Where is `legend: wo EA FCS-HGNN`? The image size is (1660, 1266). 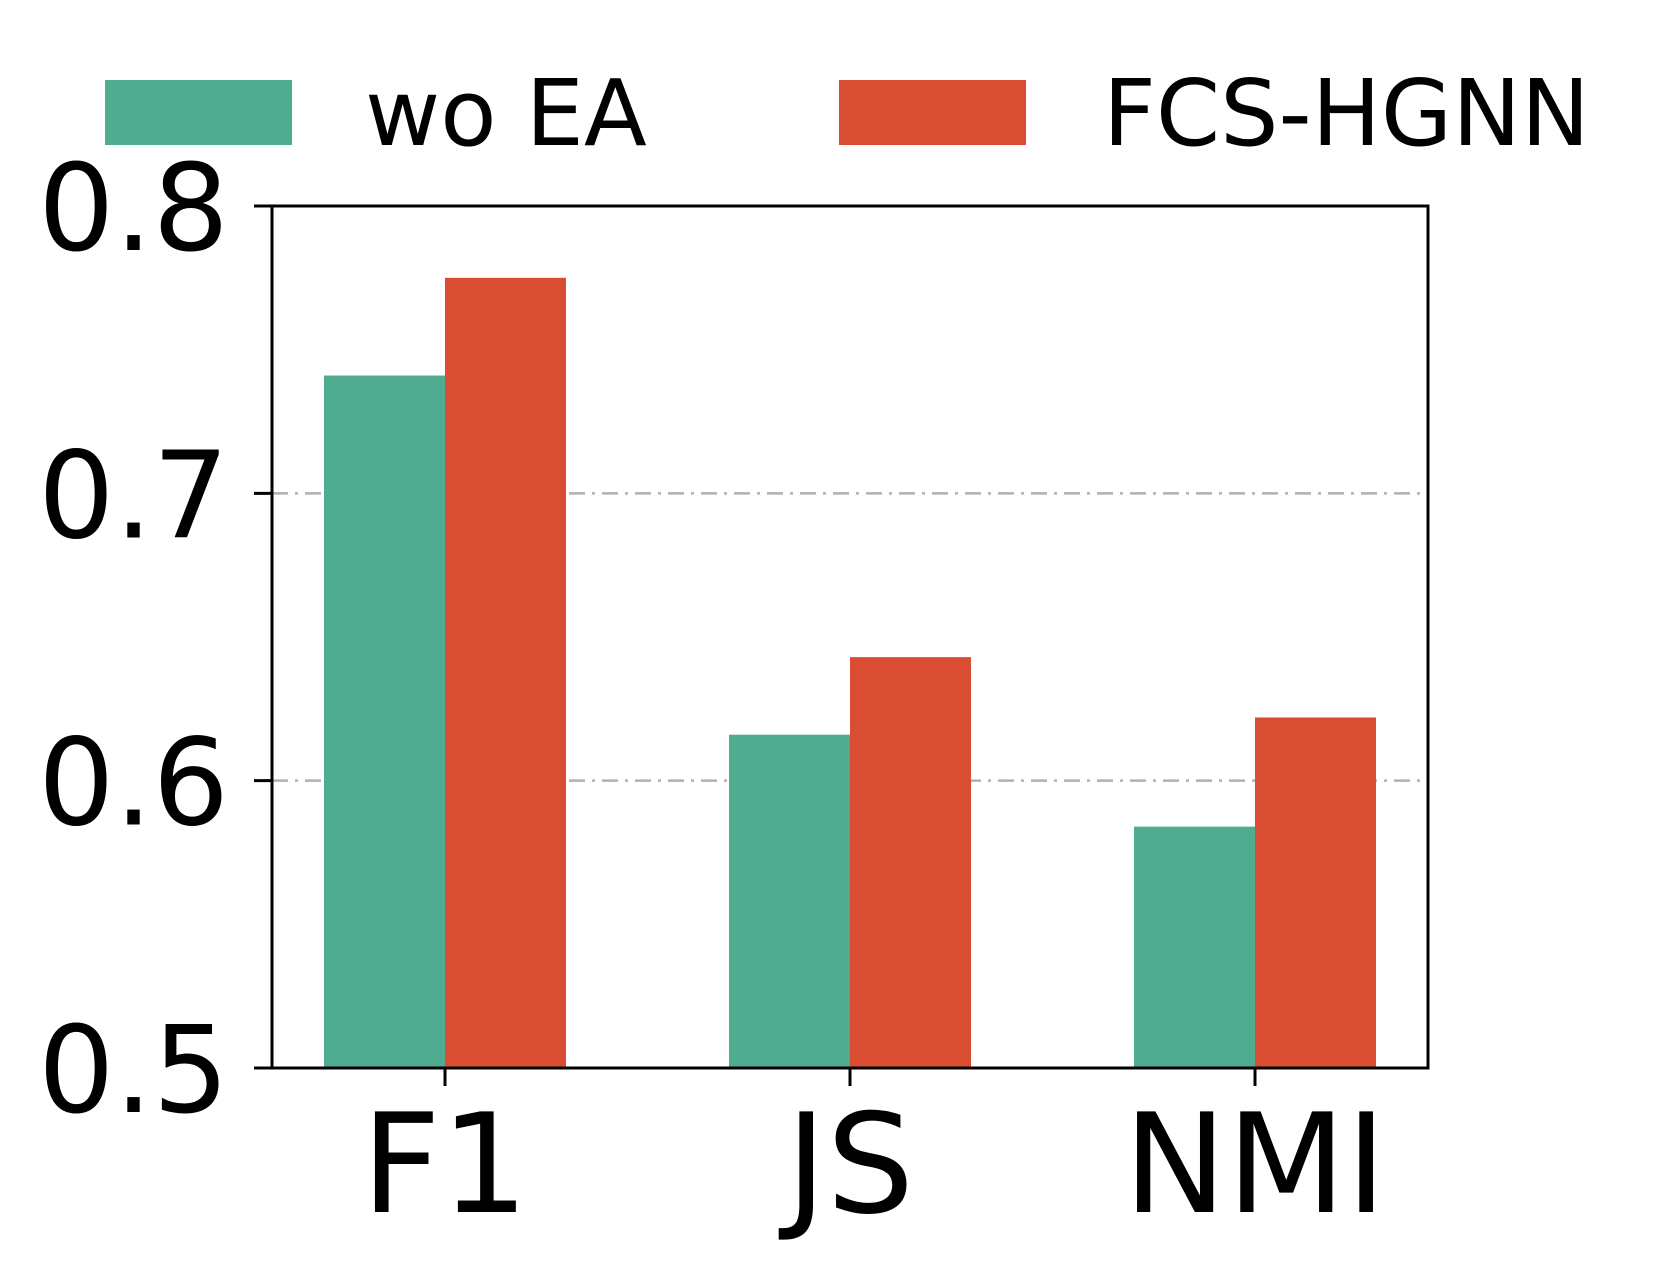 legend: wo EA FCS-HGNN is located at coordinates (847, 113).